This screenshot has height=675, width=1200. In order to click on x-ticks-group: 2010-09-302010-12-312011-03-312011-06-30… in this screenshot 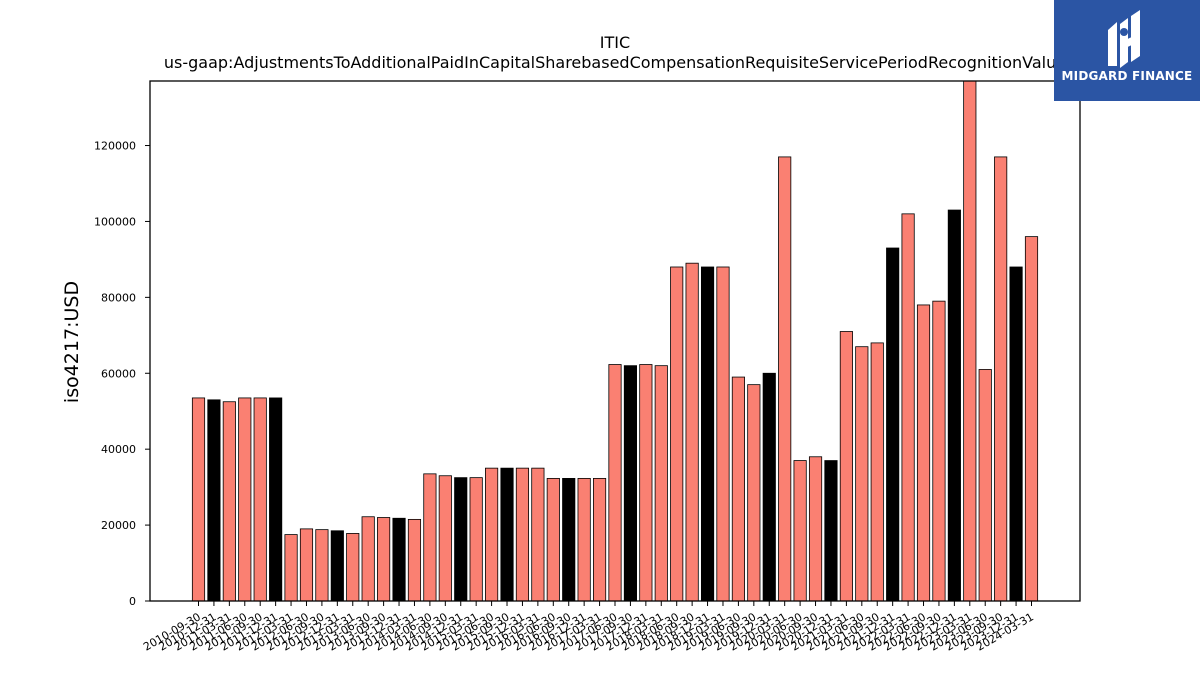, I will do `click(588, 627)`.